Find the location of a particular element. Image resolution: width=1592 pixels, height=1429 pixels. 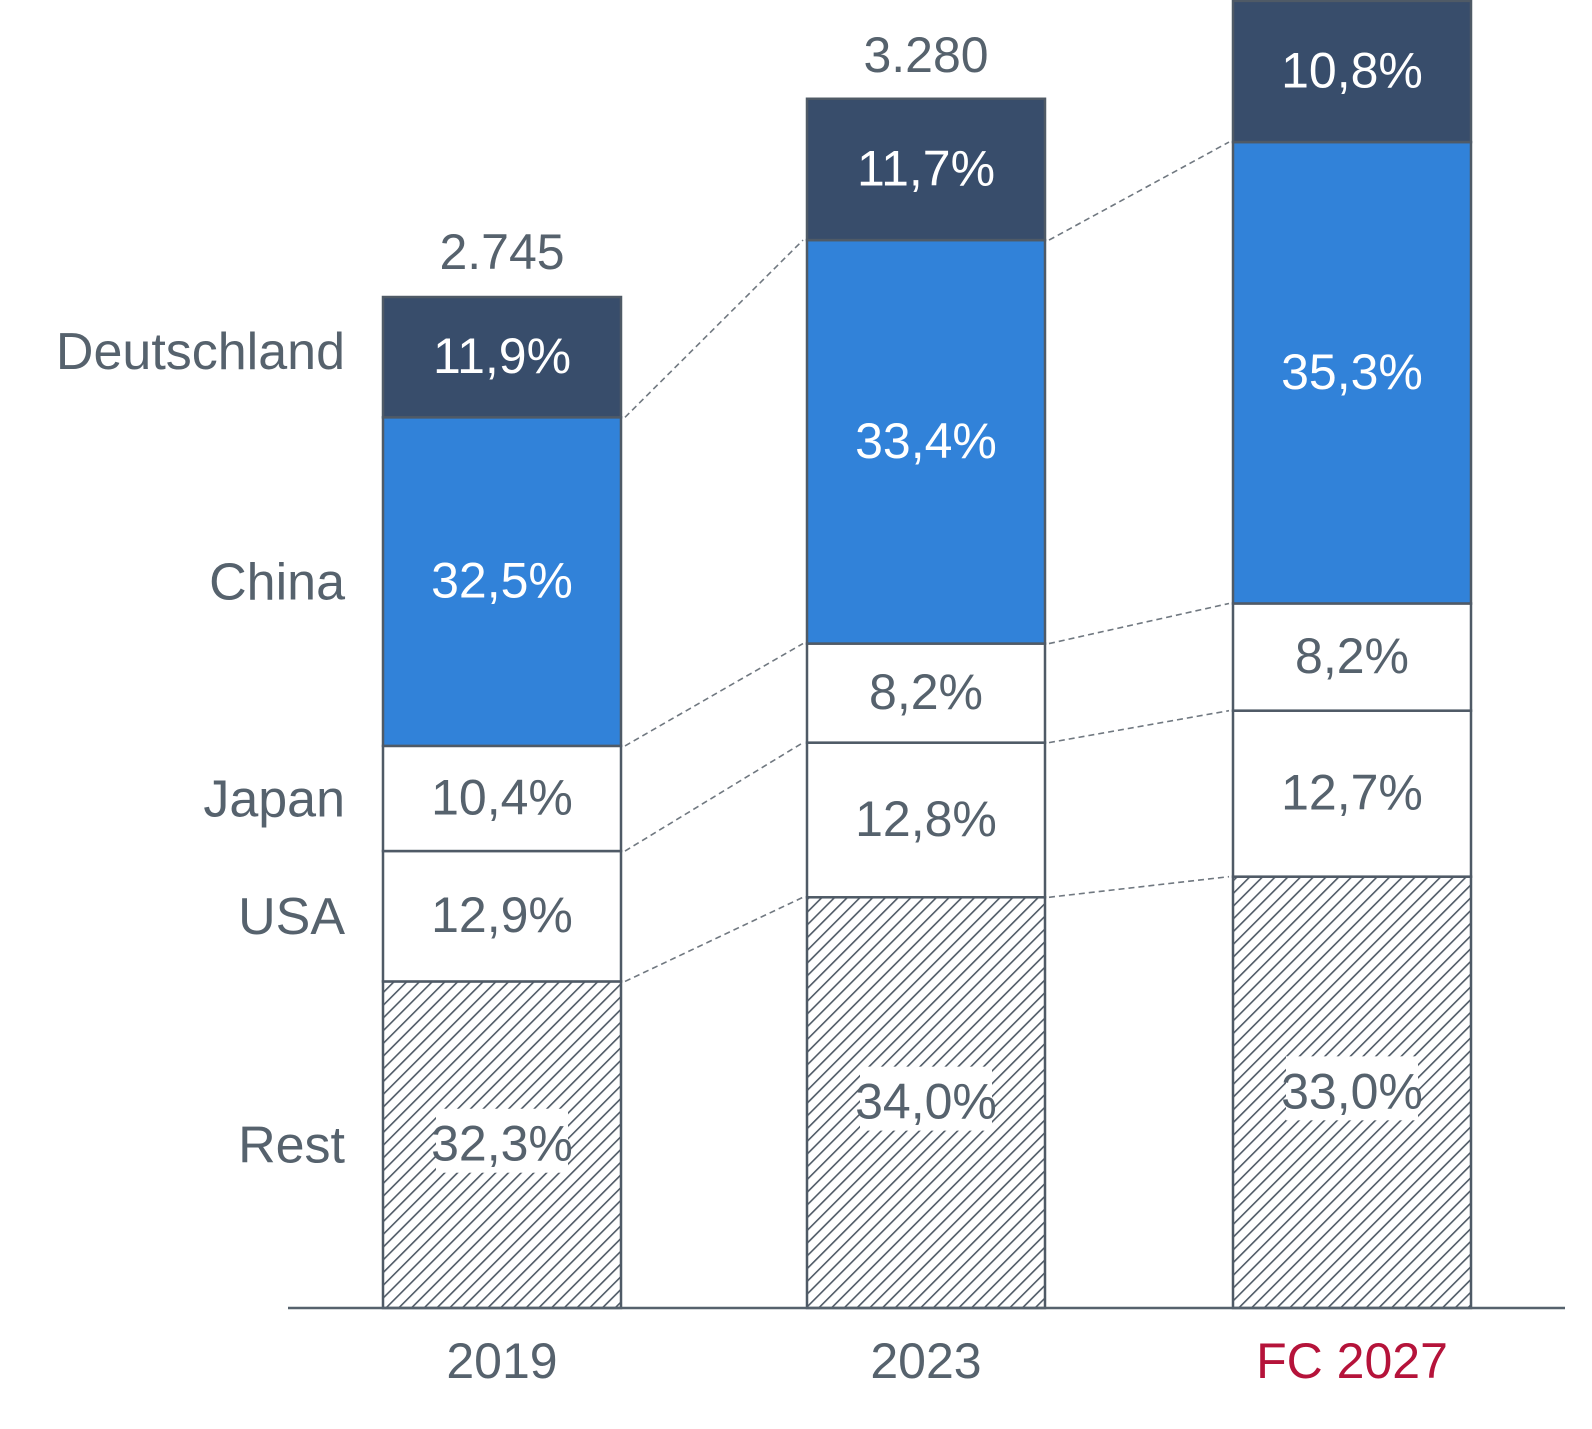

bar-segment-deutschland-2019 is located at coordinates (502, 357).